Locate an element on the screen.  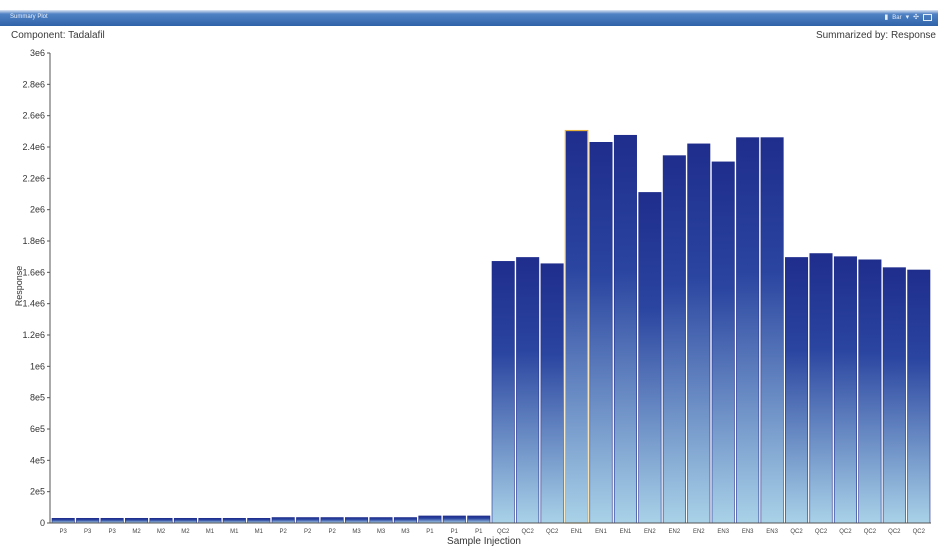
y-tick-label: 2.4e6 is located at coordinates (33, 147).